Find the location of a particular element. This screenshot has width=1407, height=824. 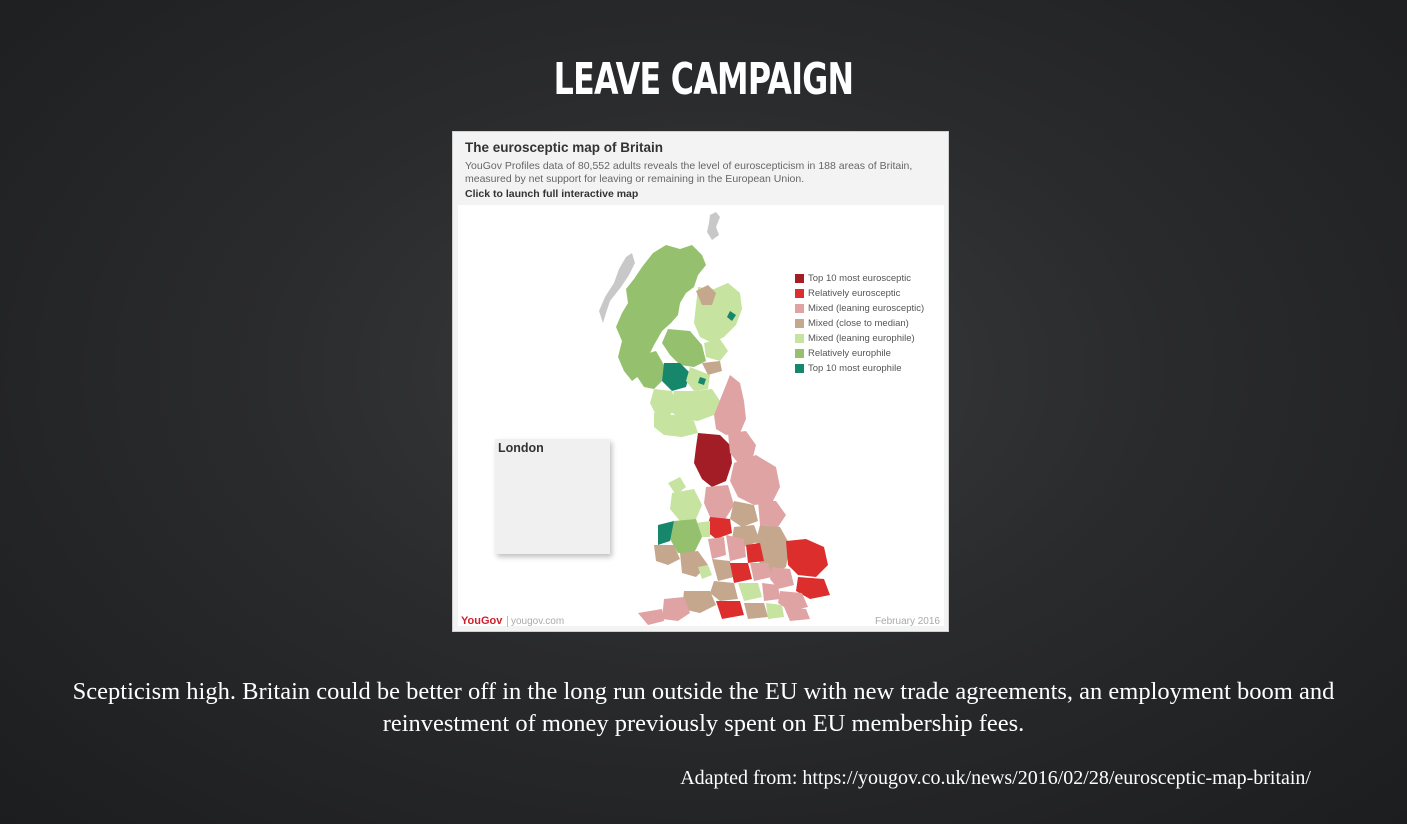

west-midlands-region is located at coordinates (741, 573).